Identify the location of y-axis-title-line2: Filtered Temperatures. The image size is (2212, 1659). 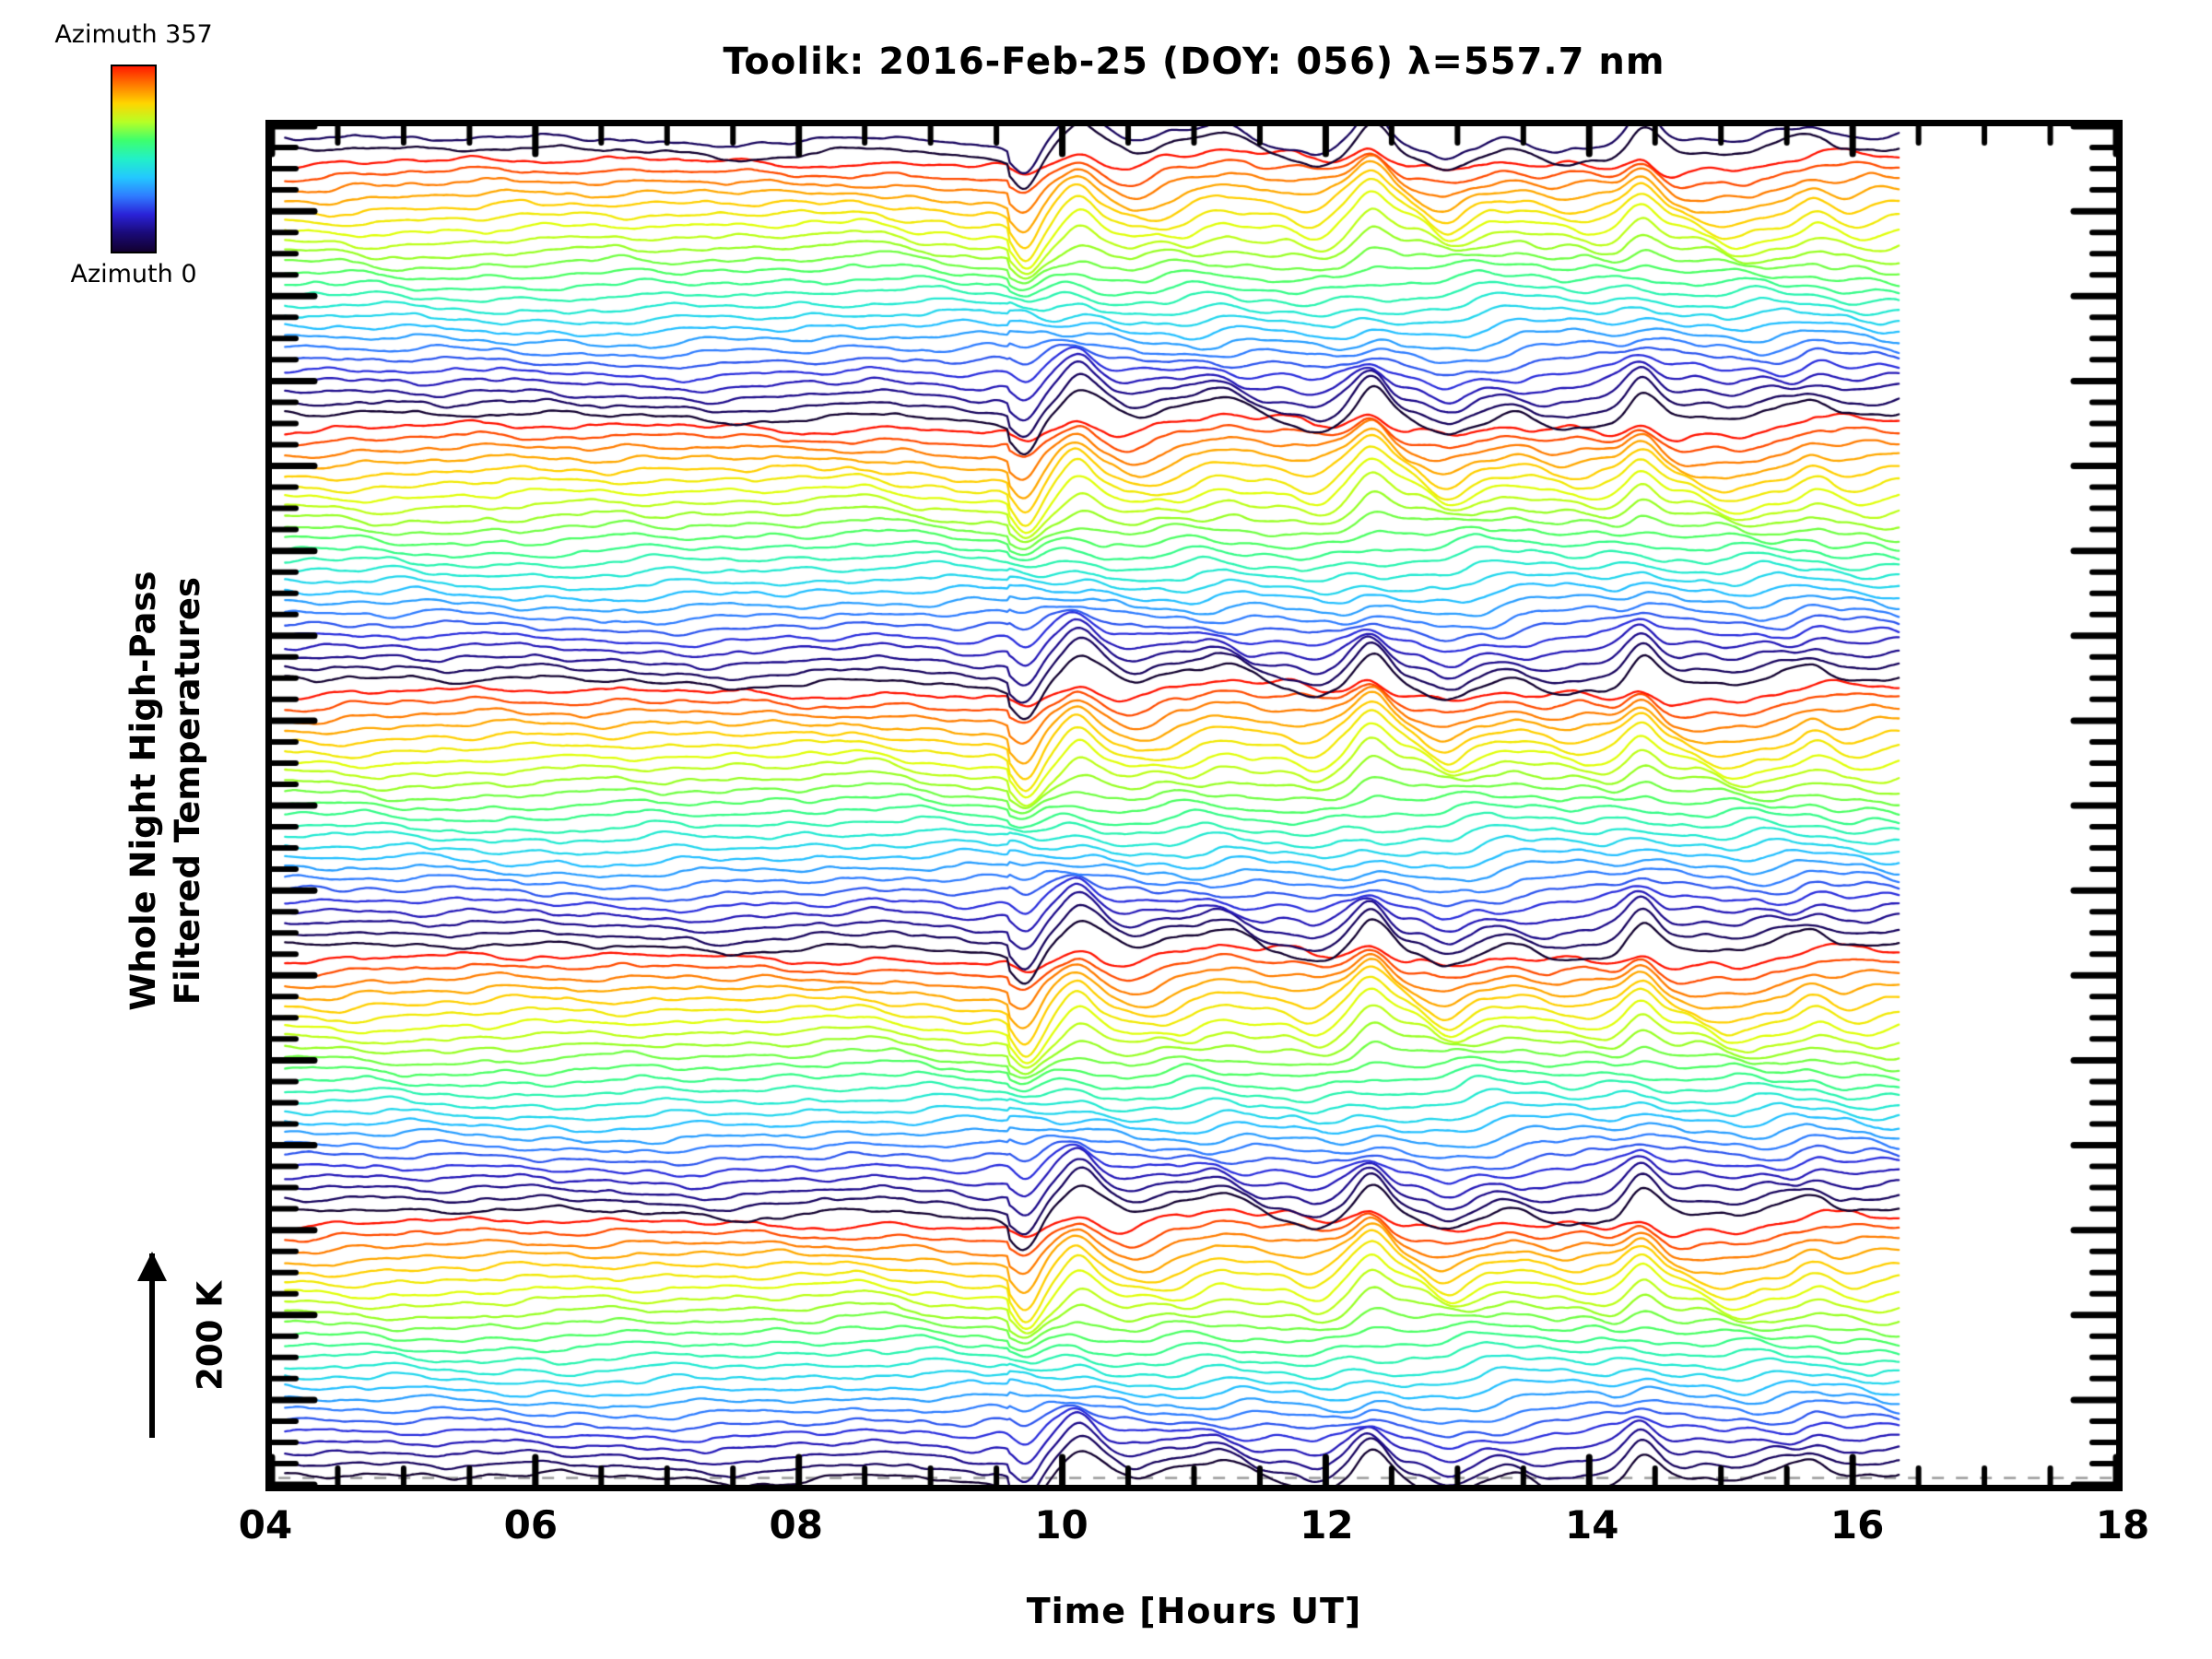
(187, 791).